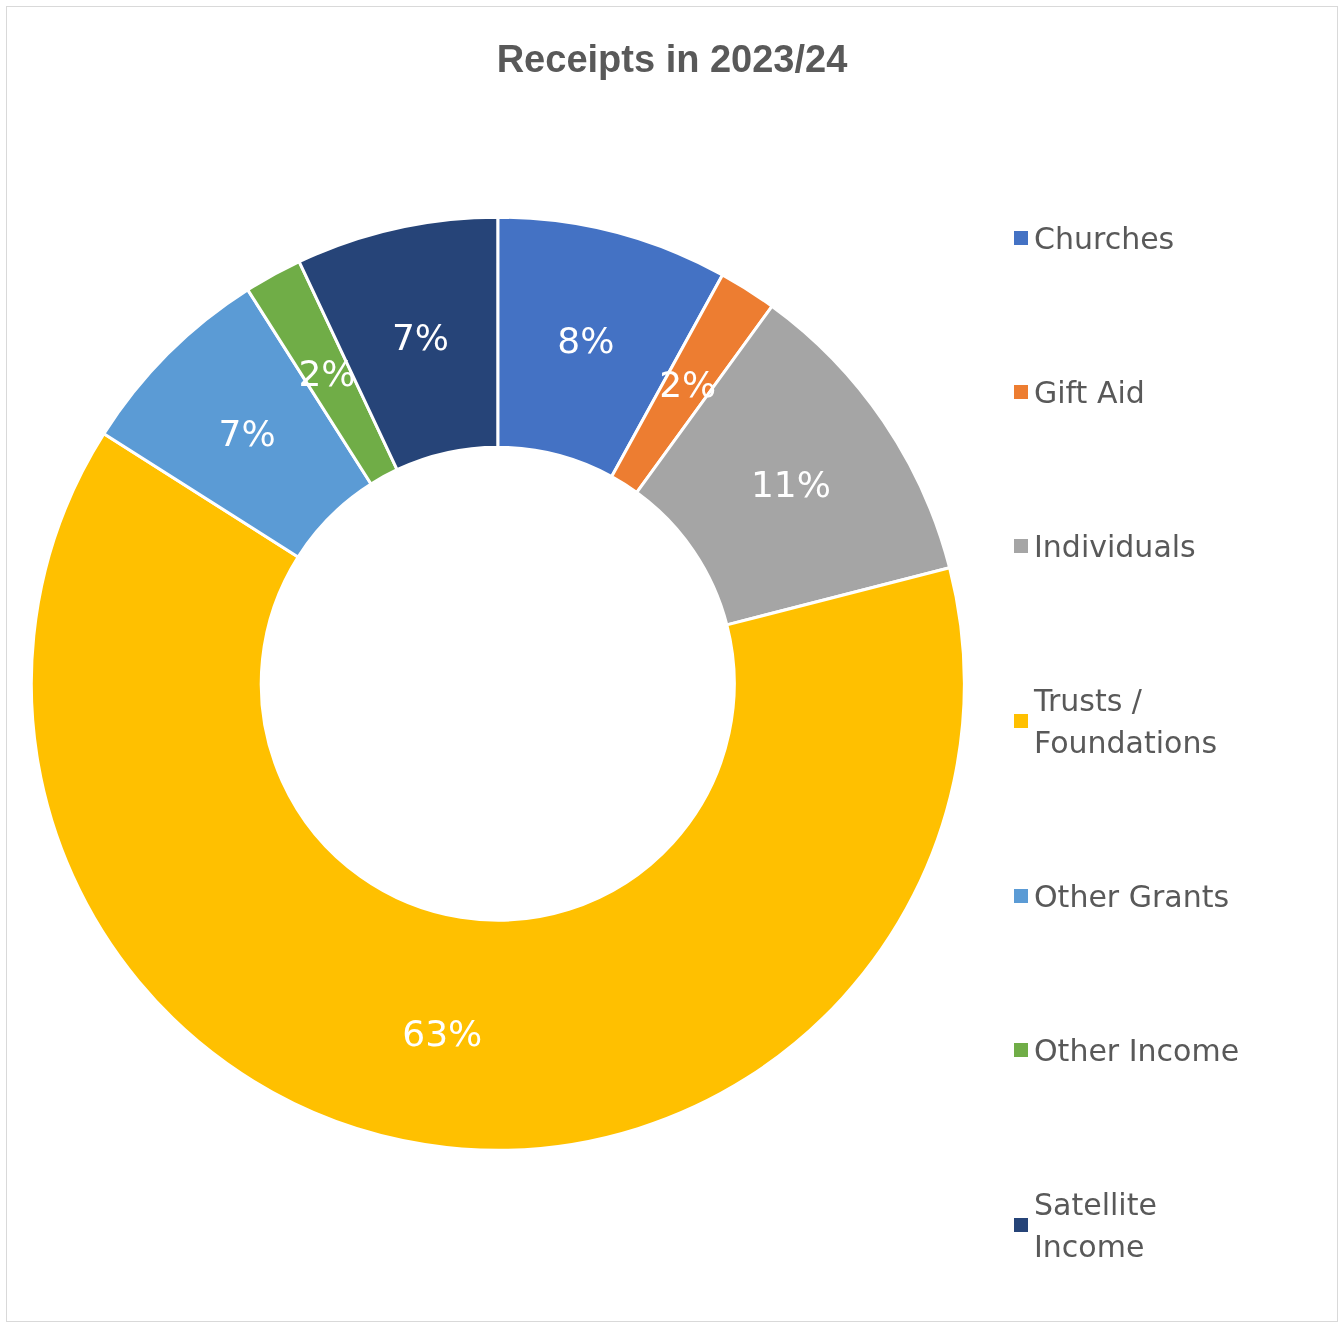 This screenshot has width=1343, height=1326. Describe the element at coordinates (1115, 546) in the screenshot. I see `legend-label: Individuals` at that location.